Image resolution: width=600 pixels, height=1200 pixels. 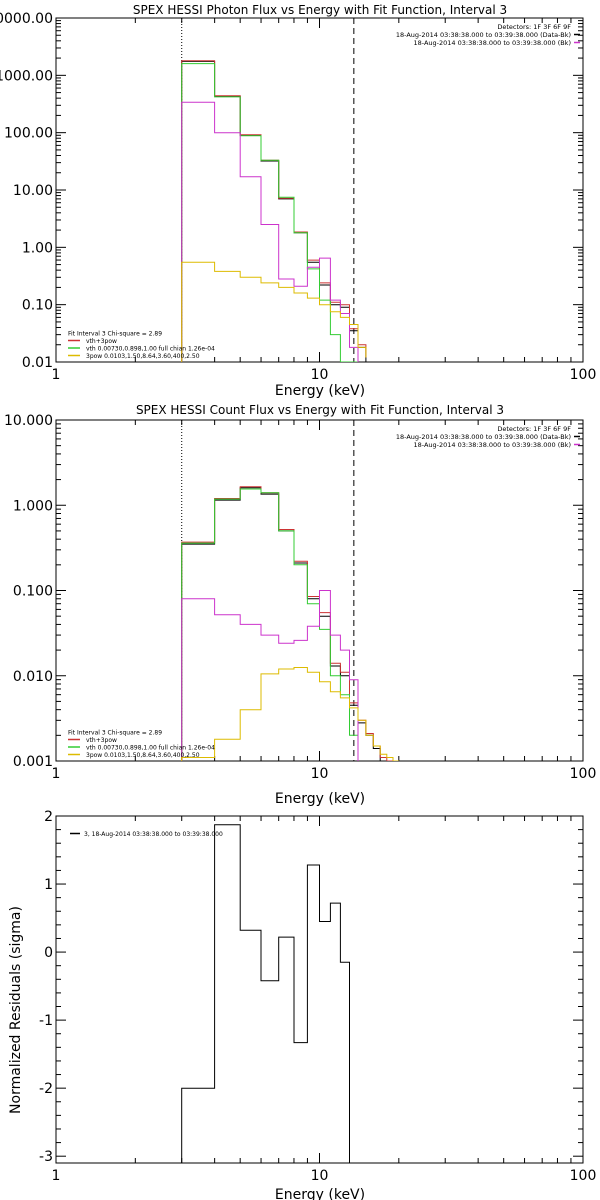 I want to click on photon-flux-xlabel: Energy (keV), so click(x=320, y=391).